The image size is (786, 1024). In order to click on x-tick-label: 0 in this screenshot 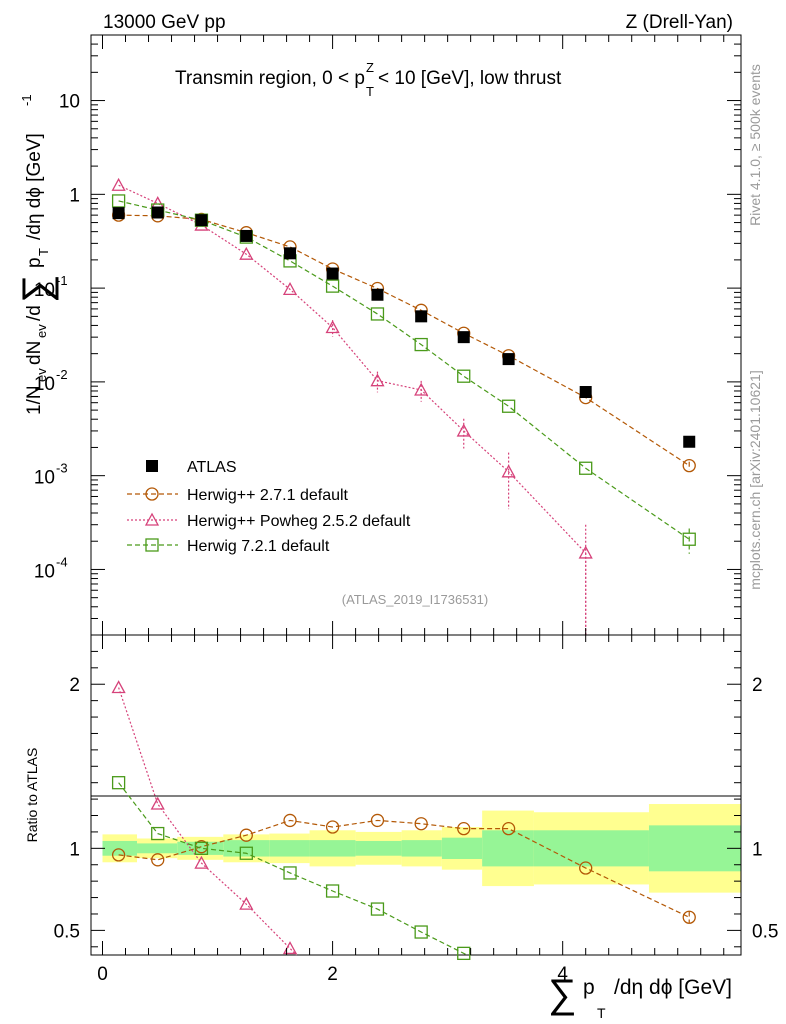, I will do `click(102, 974)`.